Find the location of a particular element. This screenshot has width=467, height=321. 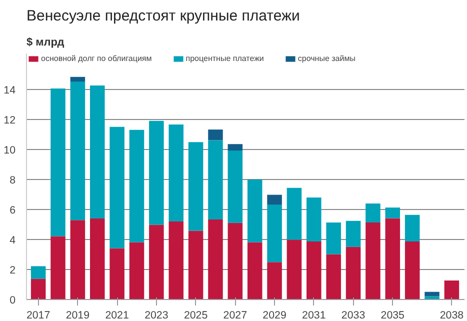

x-tick-label: 2025 is located at coordinates (196, 315).